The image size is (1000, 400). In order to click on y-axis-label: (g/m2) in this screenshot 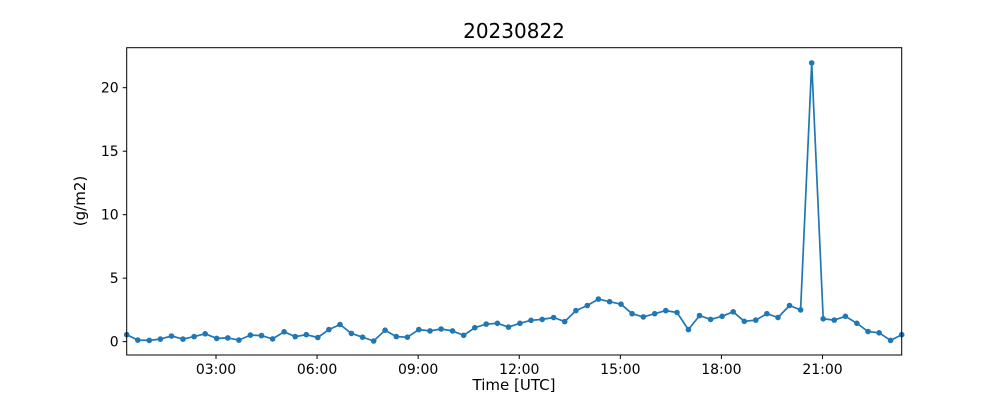, I will do `click(80, 201)`.